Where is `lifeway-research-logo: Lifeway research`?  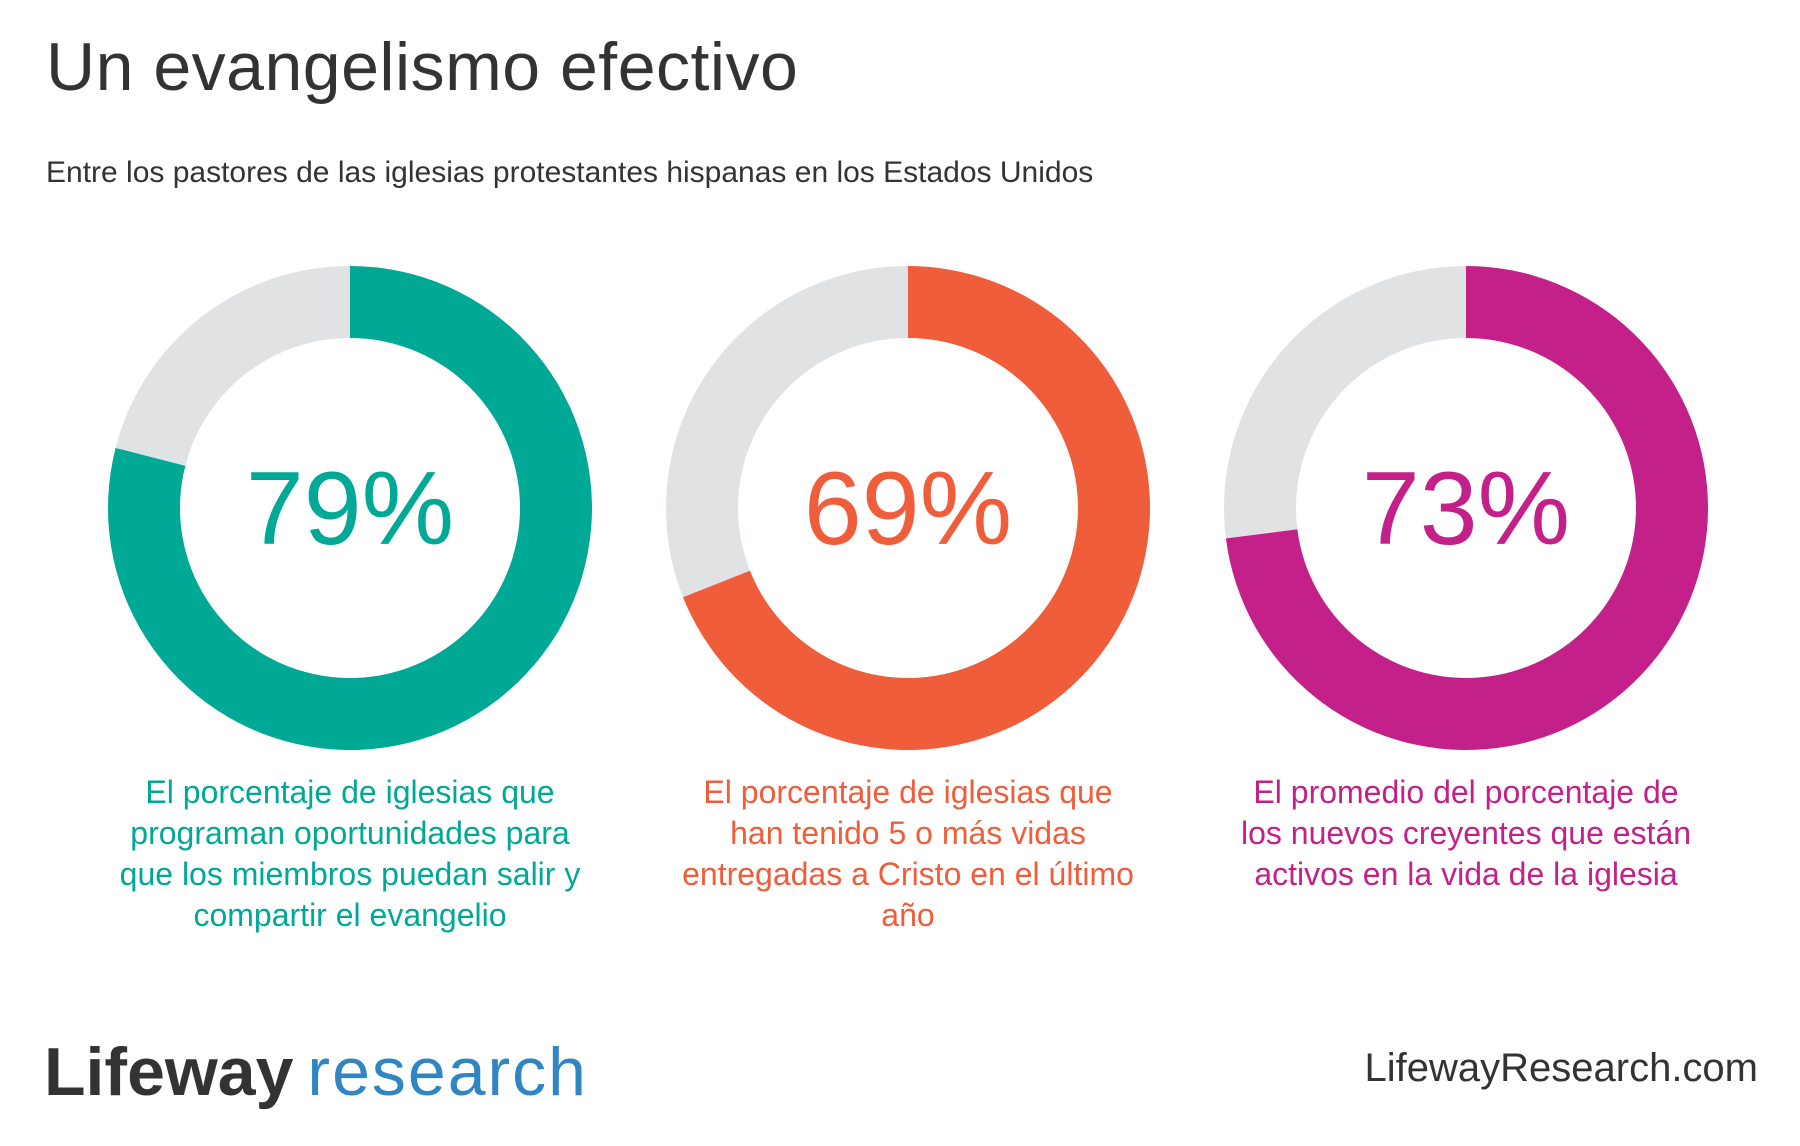 lifeway-research-logo: Lifeway research is located at coordinates (316, 1072).